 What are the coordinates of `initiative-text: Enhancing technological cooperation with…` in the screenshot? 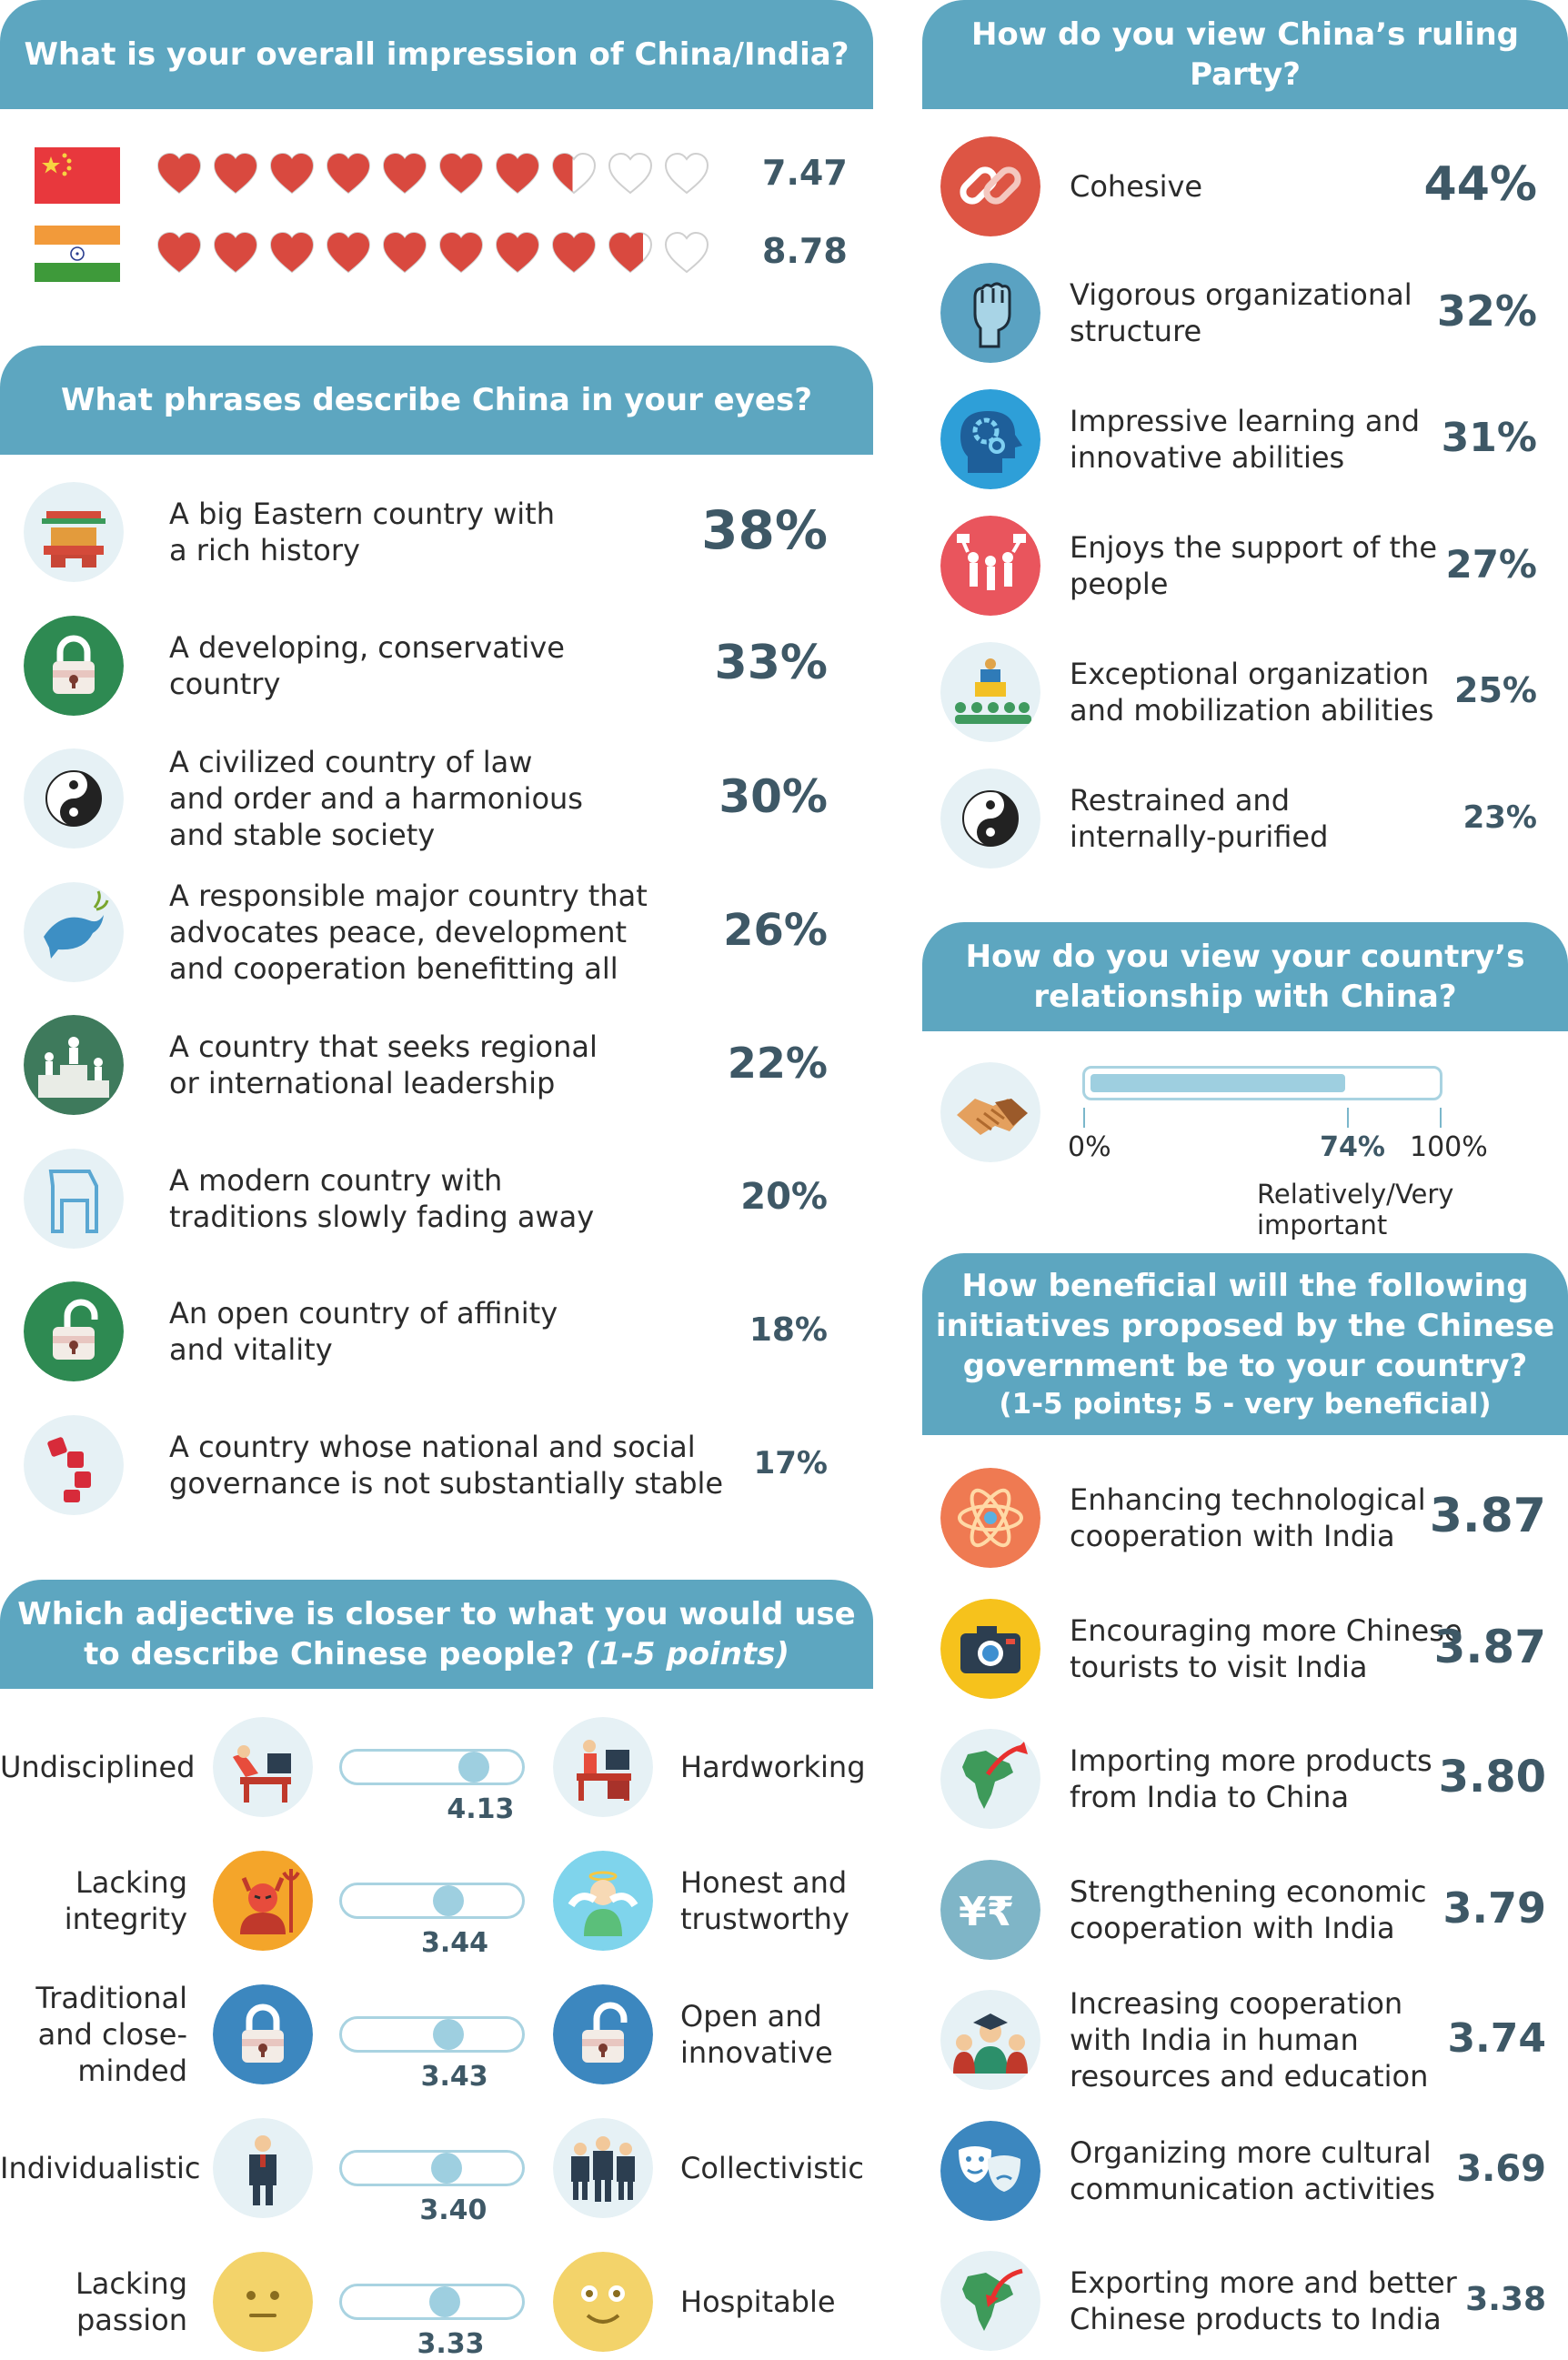 It's located at (1248, 1517).